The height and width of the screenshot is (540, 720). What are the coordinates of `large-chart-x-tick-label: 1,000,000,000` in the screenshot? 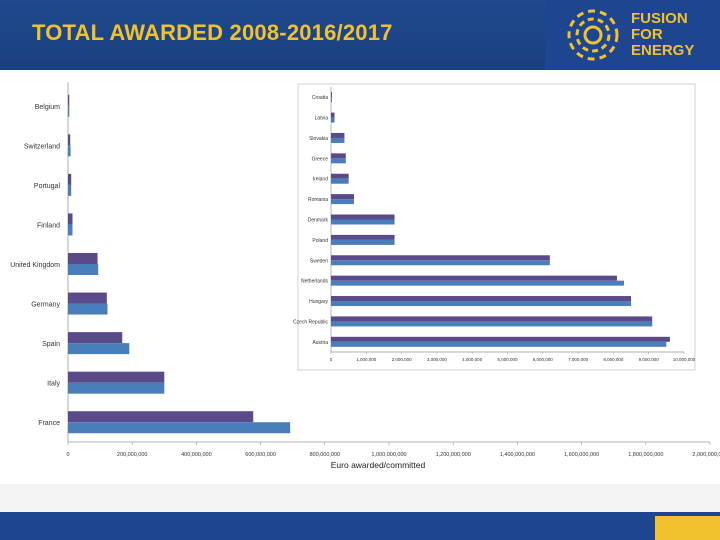 It's located at (388, 455).